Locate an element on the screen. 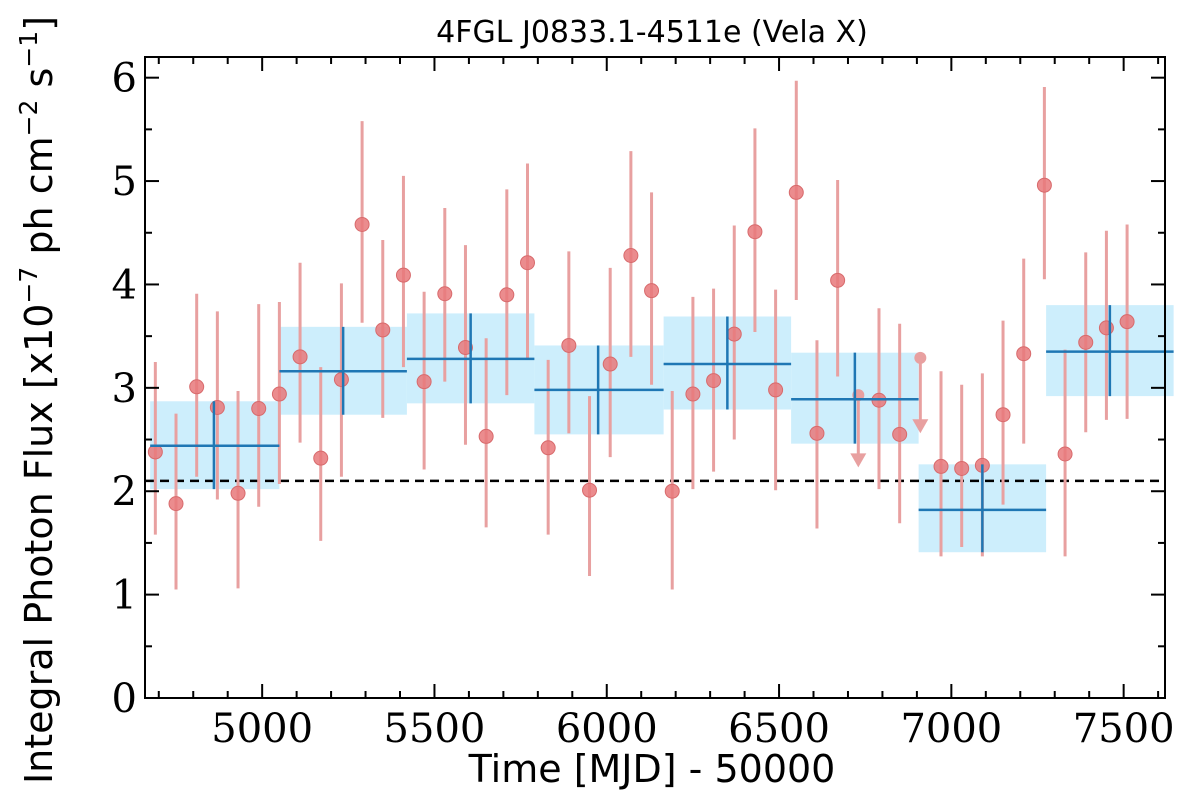 The height and width of the screenshot is (800, 1200). y-tick-label: 5 is located at coordinates (124, 182).